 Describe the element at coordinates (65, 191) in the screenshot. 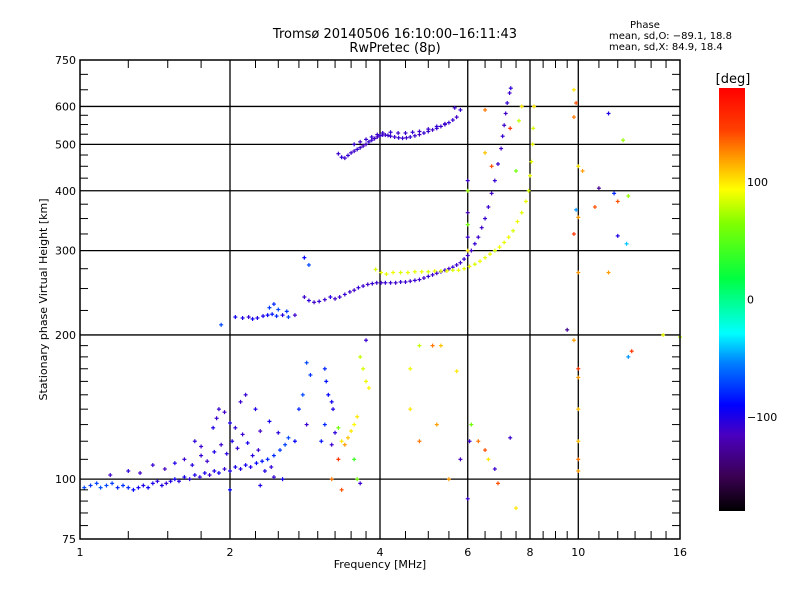

I see `y-tick-label: 400` at that location.